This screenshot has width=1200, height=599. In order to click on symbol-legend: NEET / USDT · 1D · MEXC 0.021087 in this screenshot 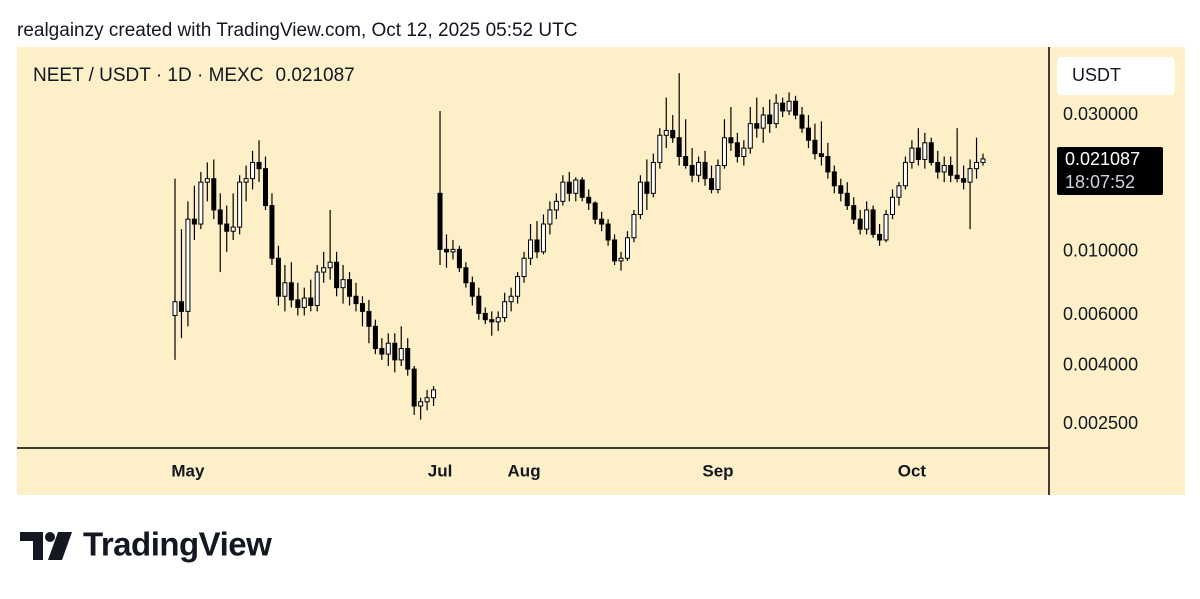, I will do `click(194, 75)`.